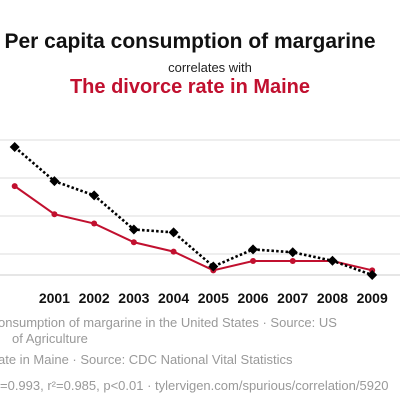 This screenshot has width=400, height=400. What do you see at coordinates (173, 298) in the screenshot?
I see `x-tick-label-2004: 2004` at bounding box center [173, 298].